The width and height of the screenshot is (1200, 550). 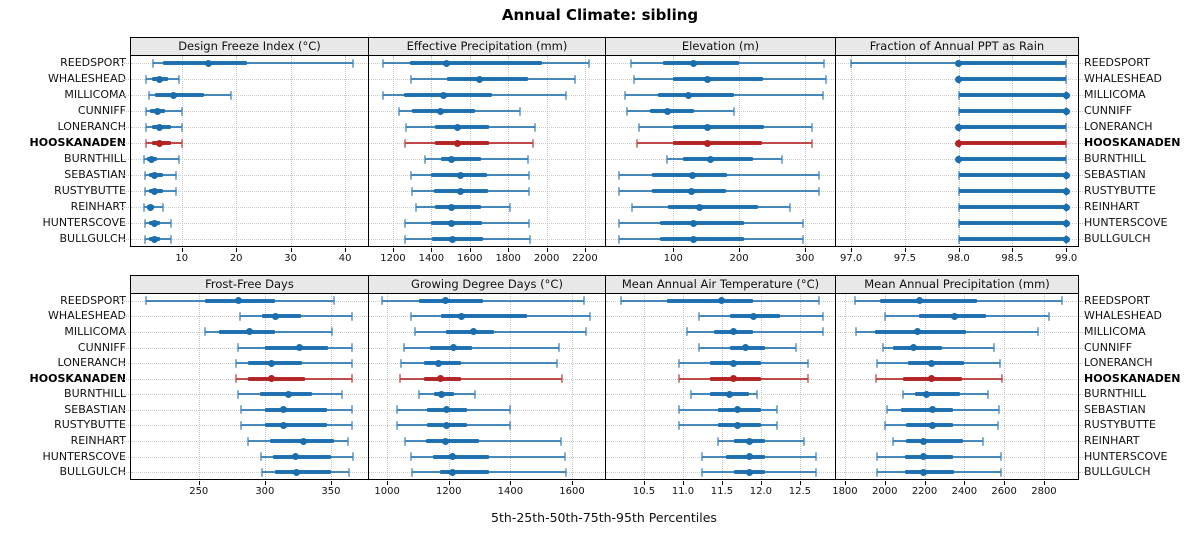 I want to click on axis-tick-label: 300, so click(x=805, y=258).